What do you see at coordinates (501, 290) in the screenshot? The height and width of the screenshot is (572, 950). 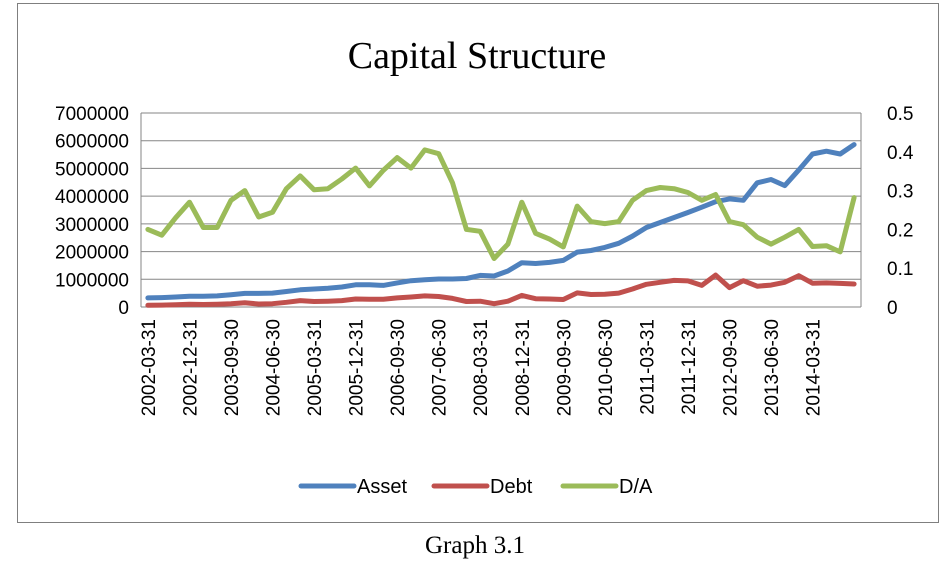 I see `series-line-debt` at bounding box center [501, 290].